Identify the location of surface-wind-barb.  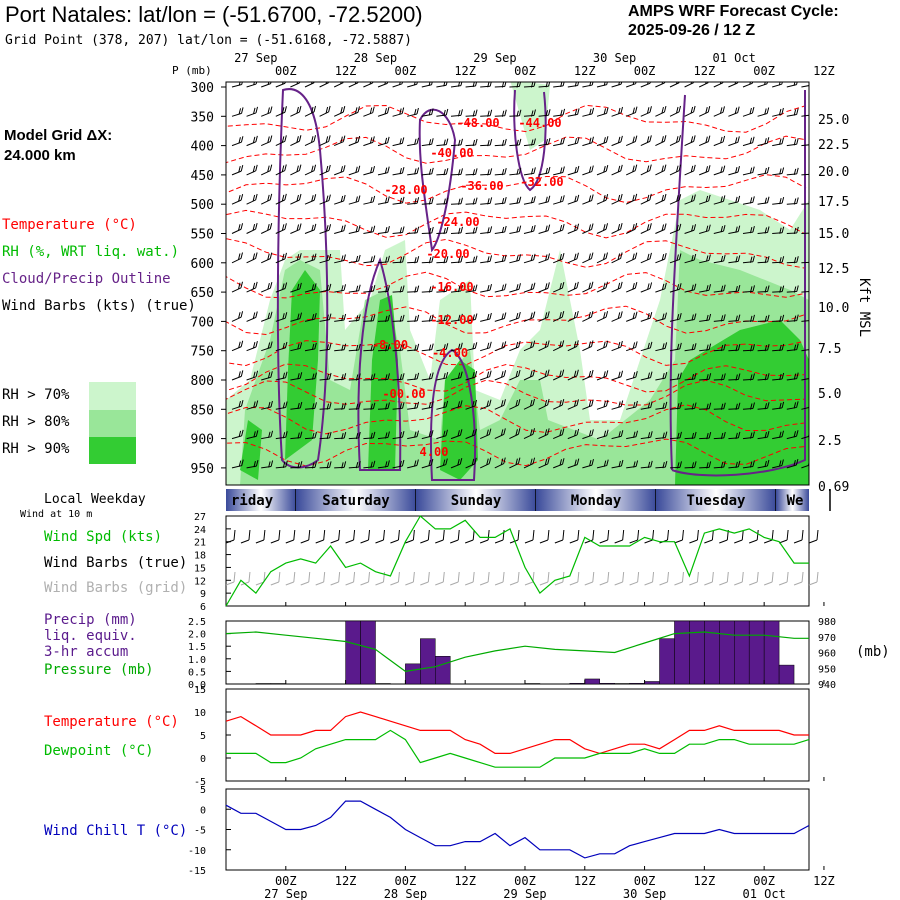
(454, 541).